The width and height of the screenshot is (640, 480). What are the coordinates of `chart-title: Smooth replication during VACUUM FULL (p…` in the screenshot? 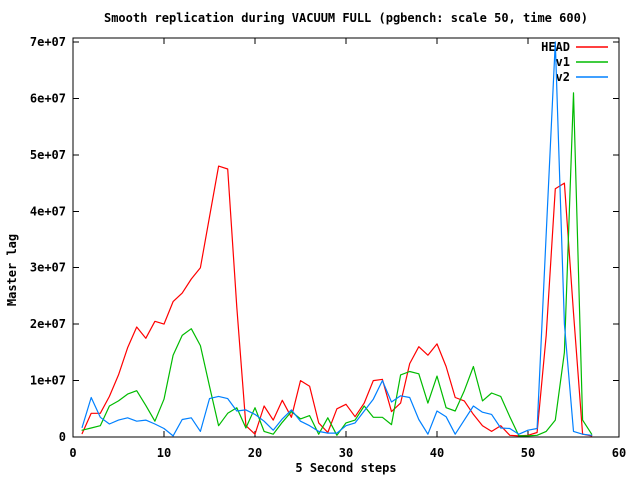 It's located at (346, 18).